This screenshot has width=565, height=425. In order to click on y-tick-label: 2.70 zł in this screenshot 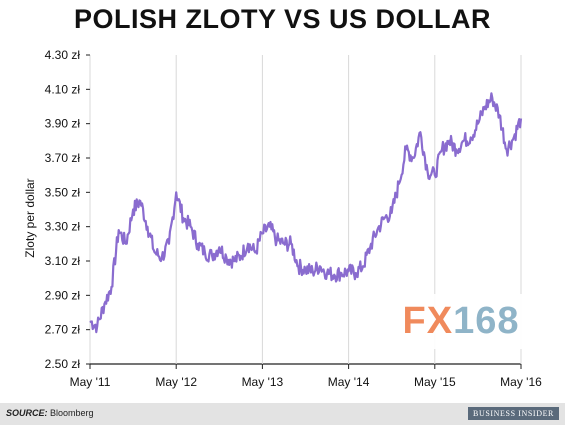, I will do `click(63, 330)`.